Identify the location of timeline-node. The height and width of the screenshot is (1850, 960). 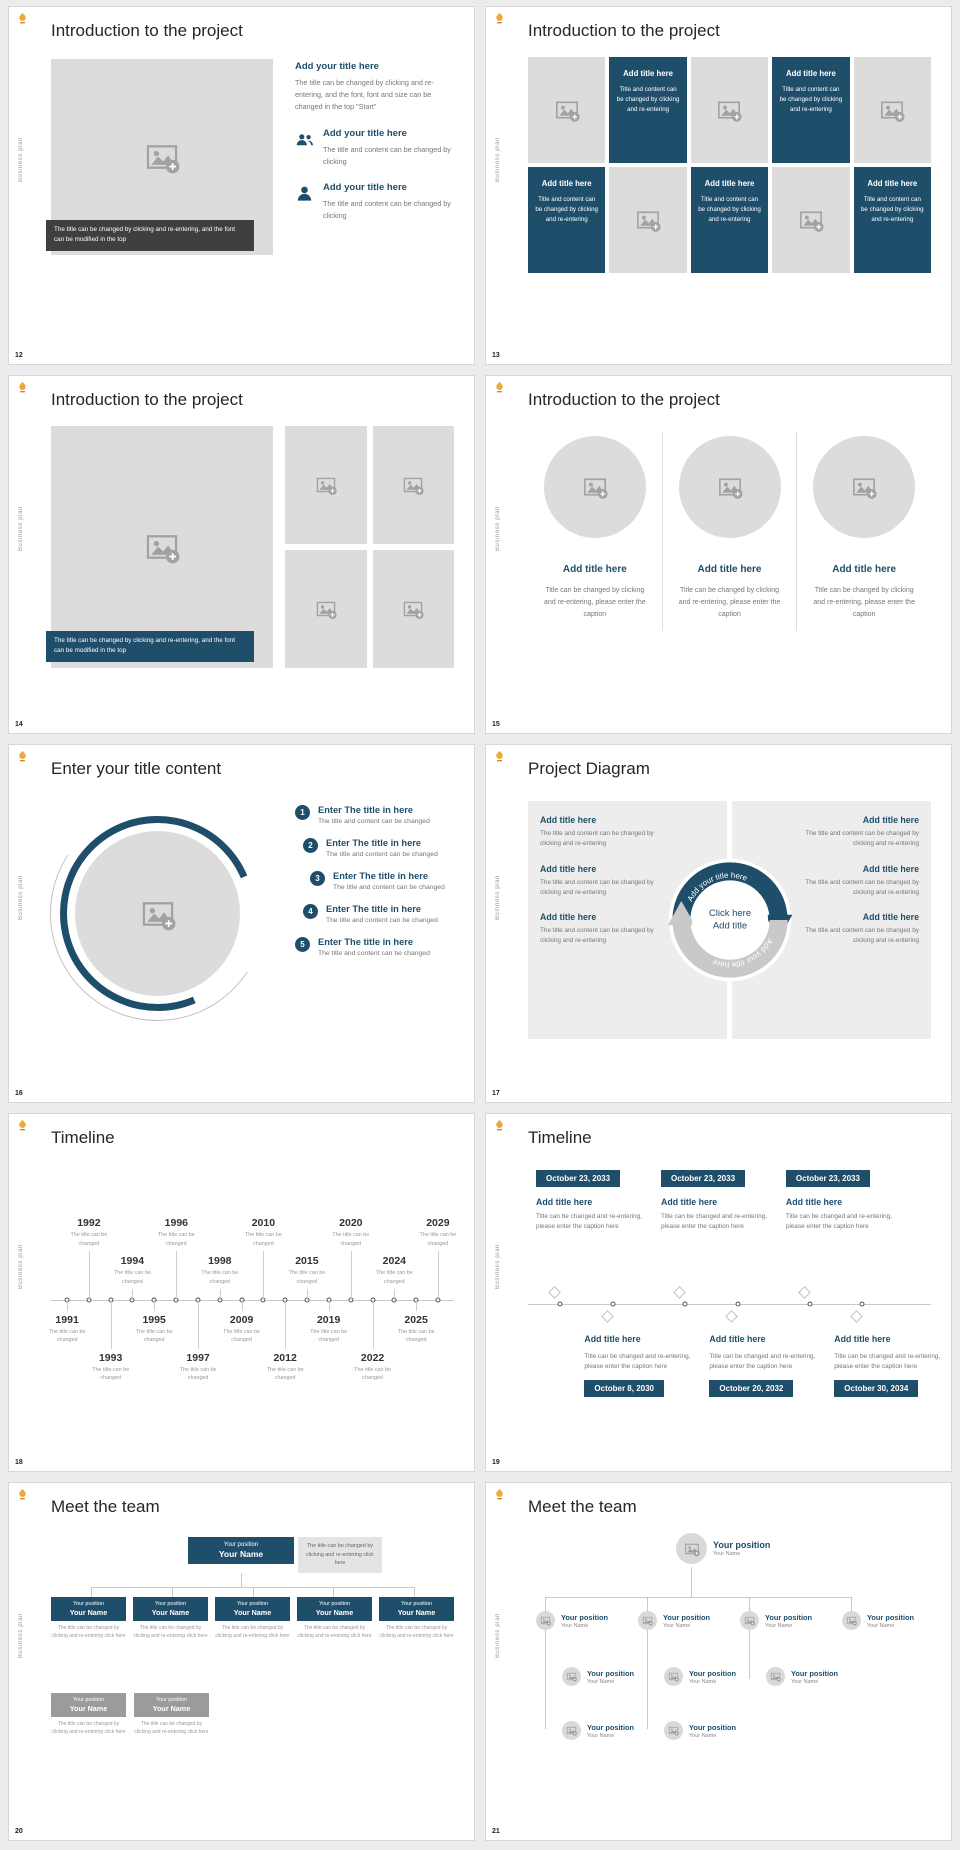
(685, 1304).